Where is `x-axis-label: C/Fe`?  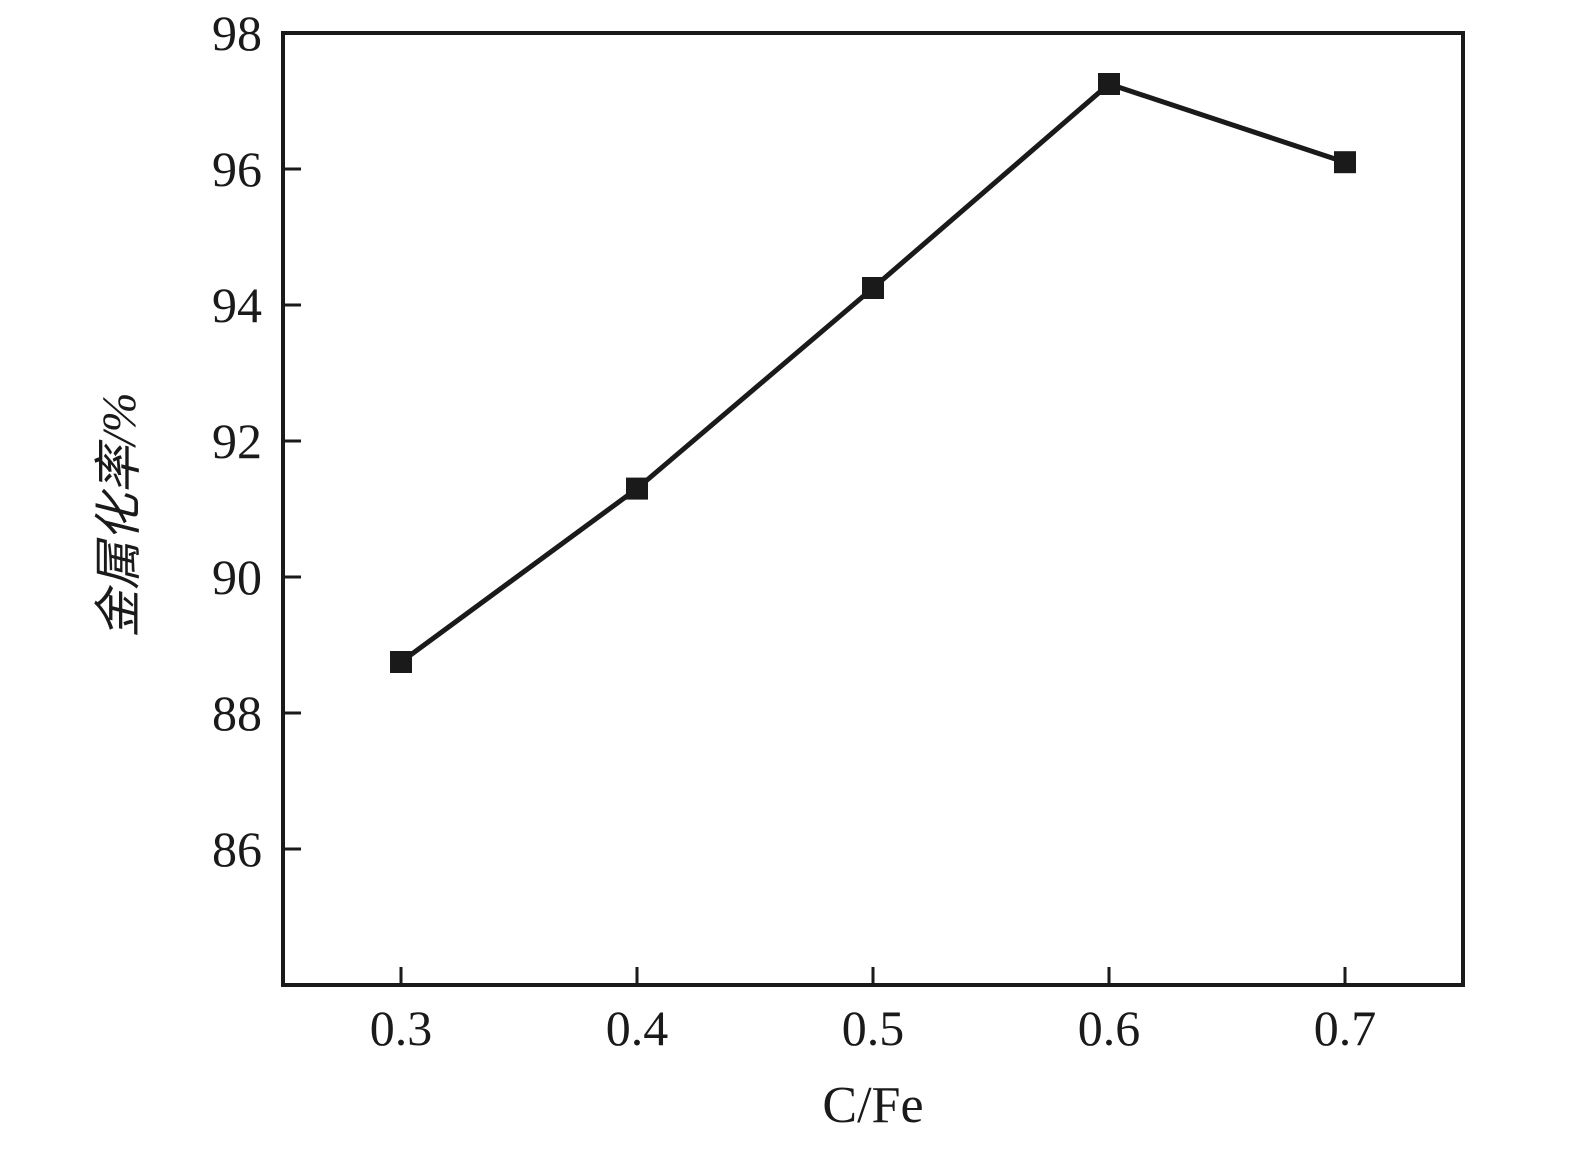
x-axis-label: C/Fe is located at coordinates (872, 1105).